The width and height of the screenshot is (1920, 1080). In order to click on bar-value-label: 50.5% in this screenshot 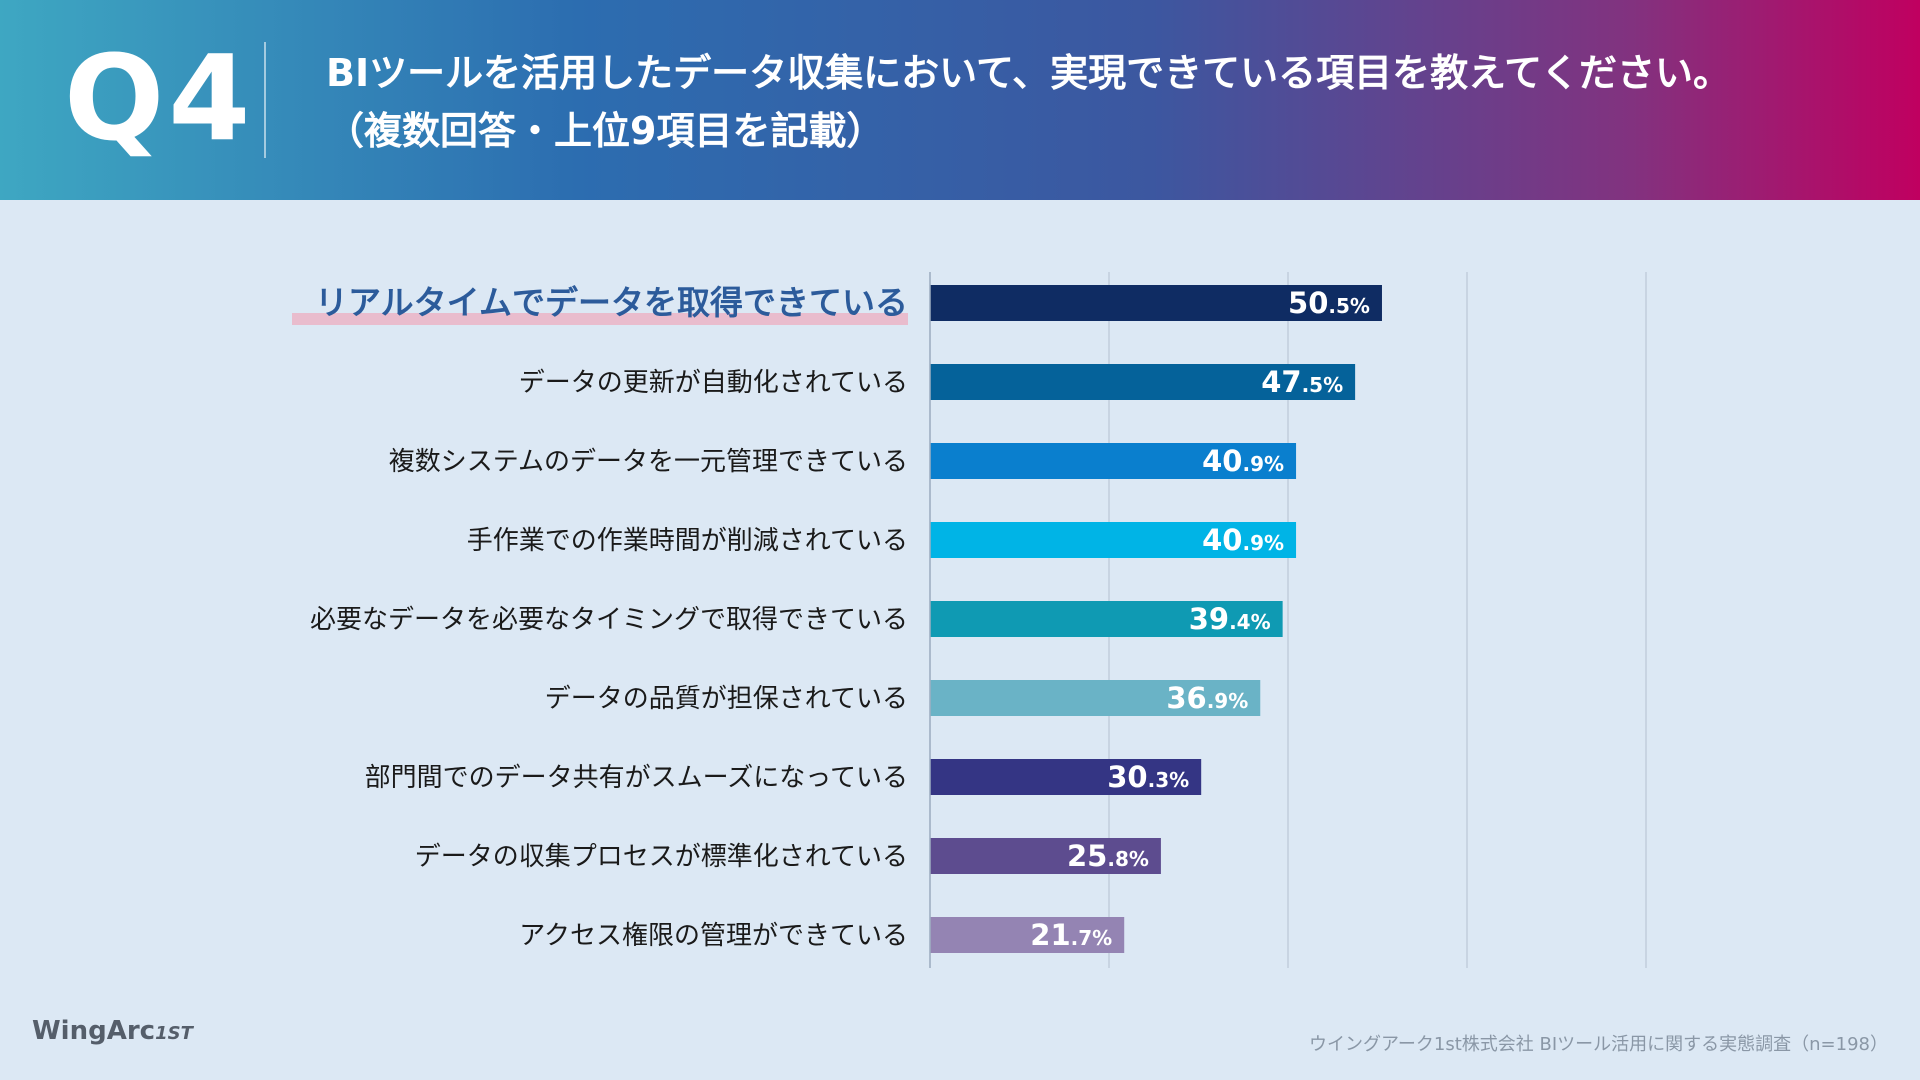, I will do `click(1329, 303)`.